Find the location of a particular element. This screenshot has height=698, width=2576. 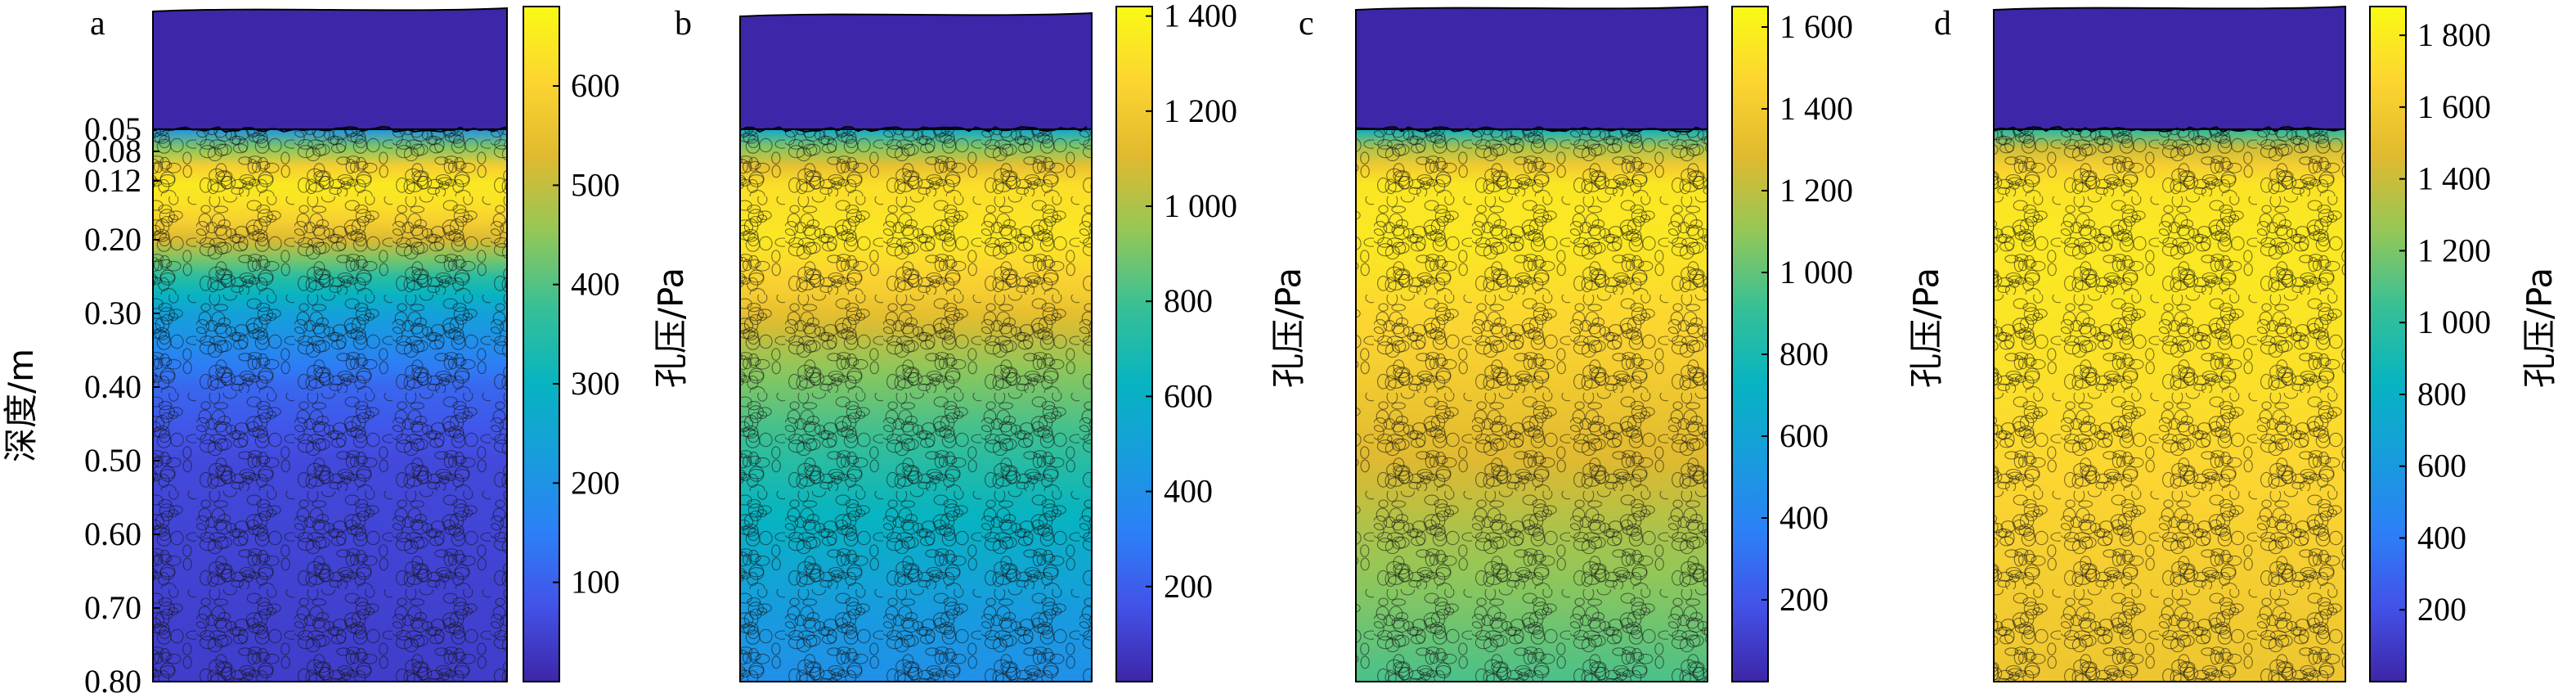

panel-label-b: b is located at coordinates (683, 24).